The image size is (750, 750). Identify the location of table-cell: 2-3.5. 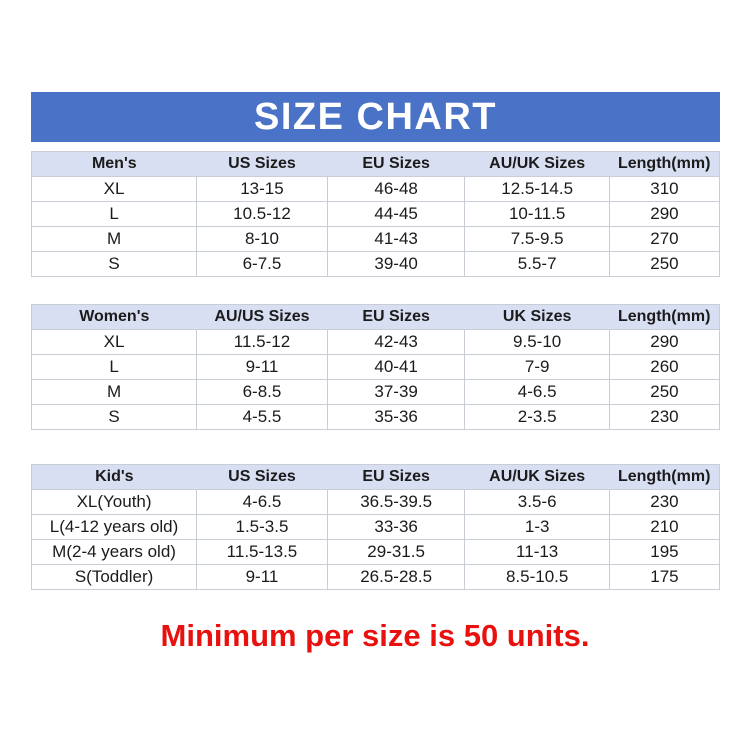
(537, 417).